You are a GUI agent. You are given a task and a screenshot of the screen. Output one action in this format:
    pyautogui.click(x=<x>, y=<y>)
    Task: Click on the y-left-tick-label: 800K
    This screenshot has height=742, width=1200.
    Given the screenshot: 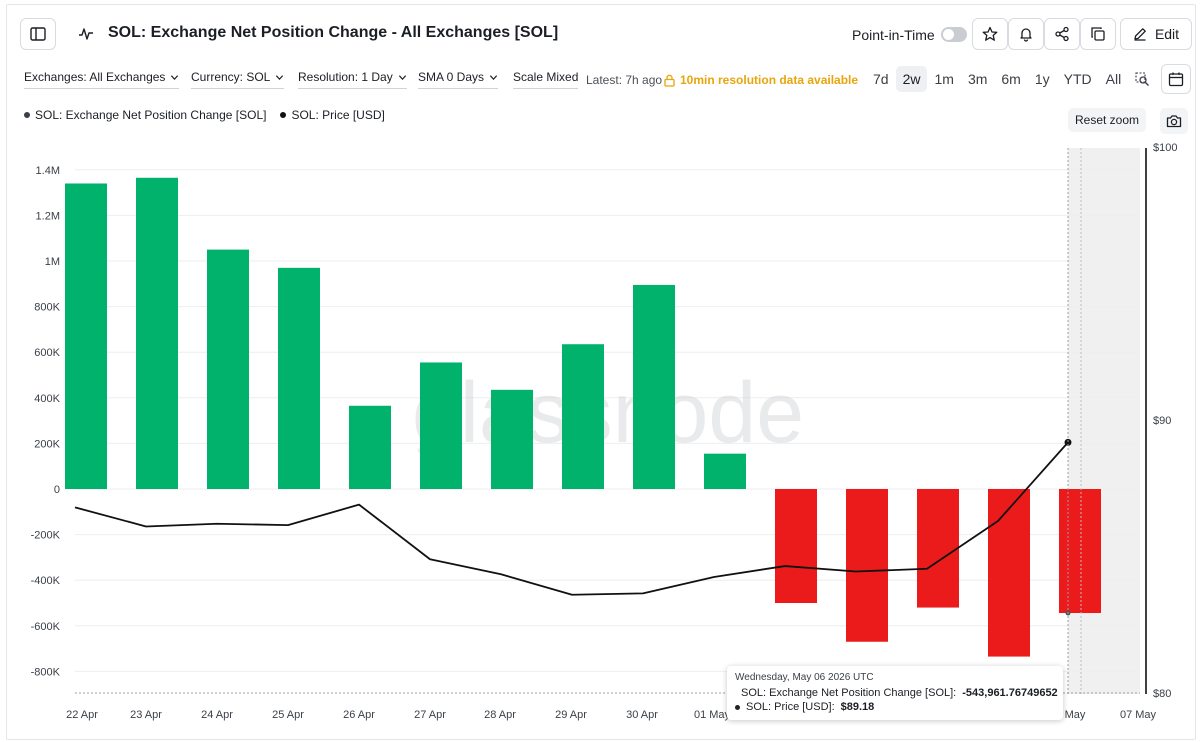 What is the action you would take?
    pyautogui.click(x=47, y=308)
    